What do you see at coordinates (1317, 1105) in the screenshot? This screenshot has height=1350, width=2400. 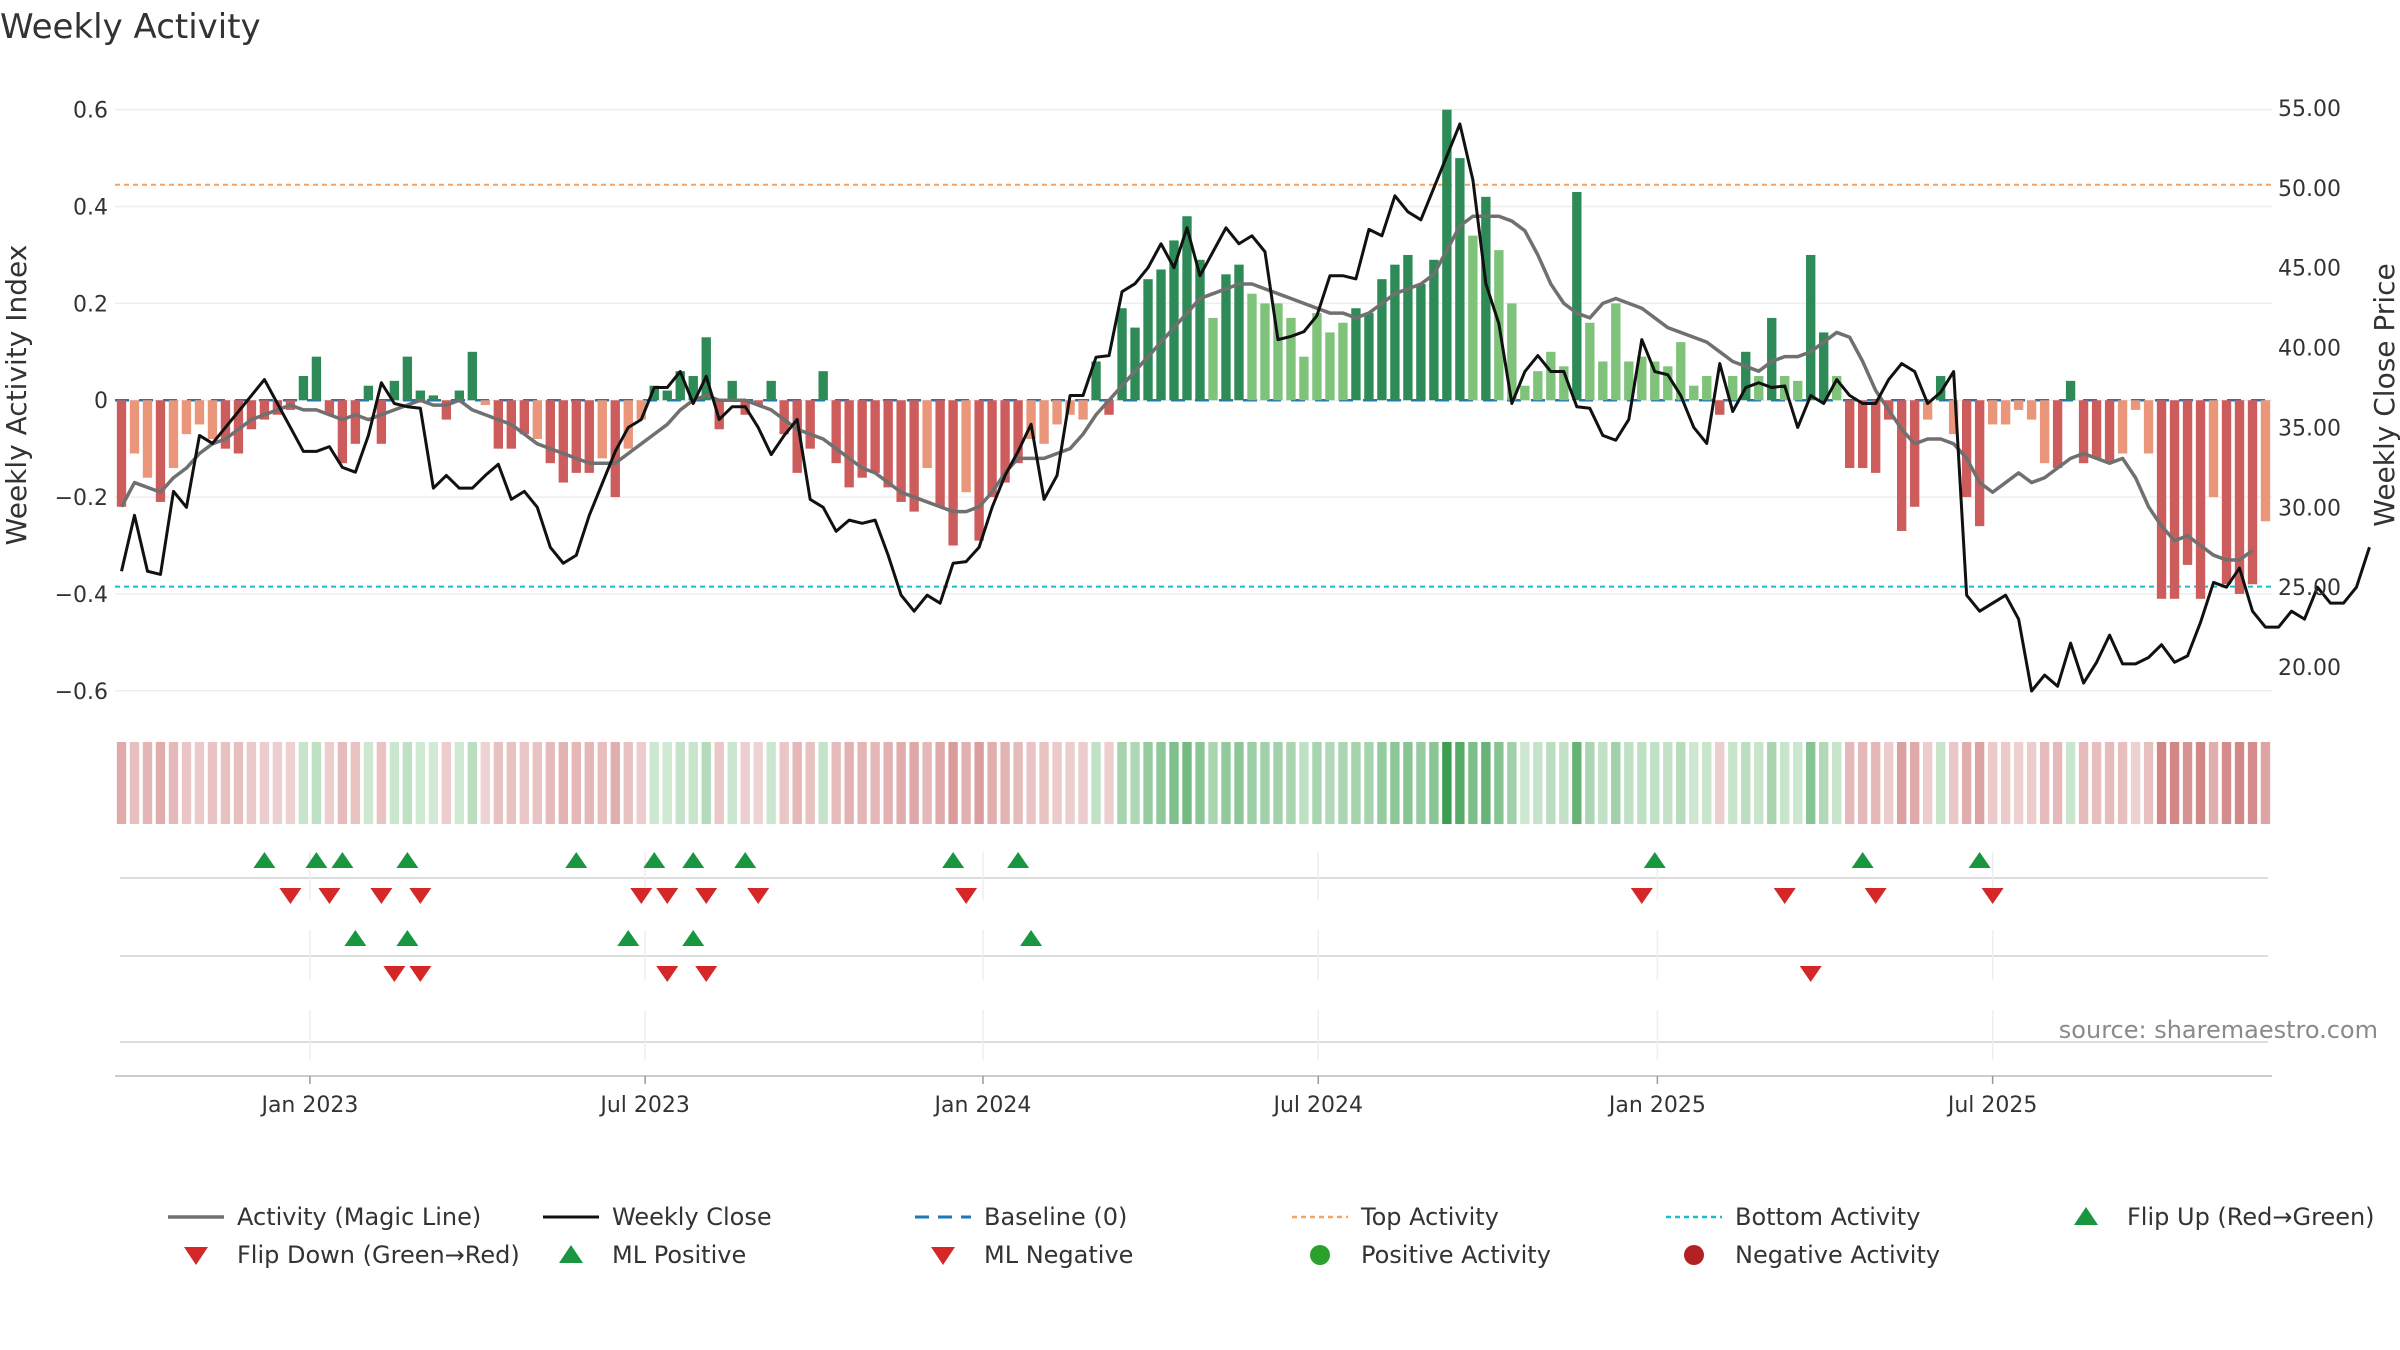 I see `x-tick-label: Jul 2024` at bounding box center [1317, 1105].